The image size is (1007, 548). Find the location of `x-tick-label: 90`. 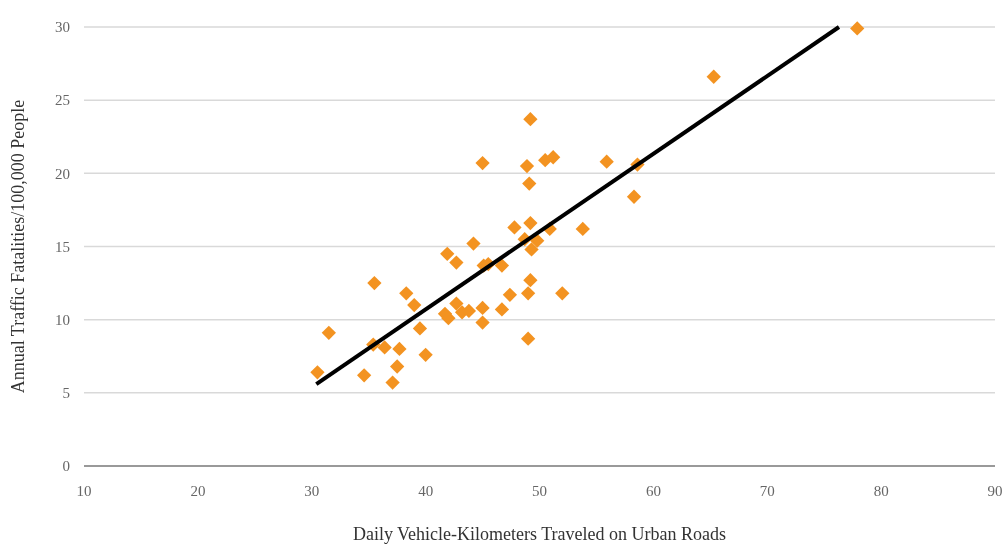

x-tick-label: 90 is located at coordinates (995, 491).